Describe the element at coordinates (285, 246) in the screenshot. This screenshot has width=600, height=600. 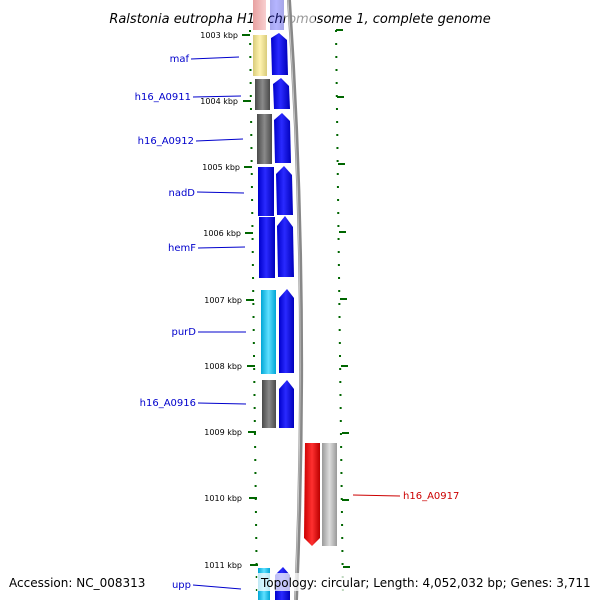
I see `cds-arrow-hemF` at that location.